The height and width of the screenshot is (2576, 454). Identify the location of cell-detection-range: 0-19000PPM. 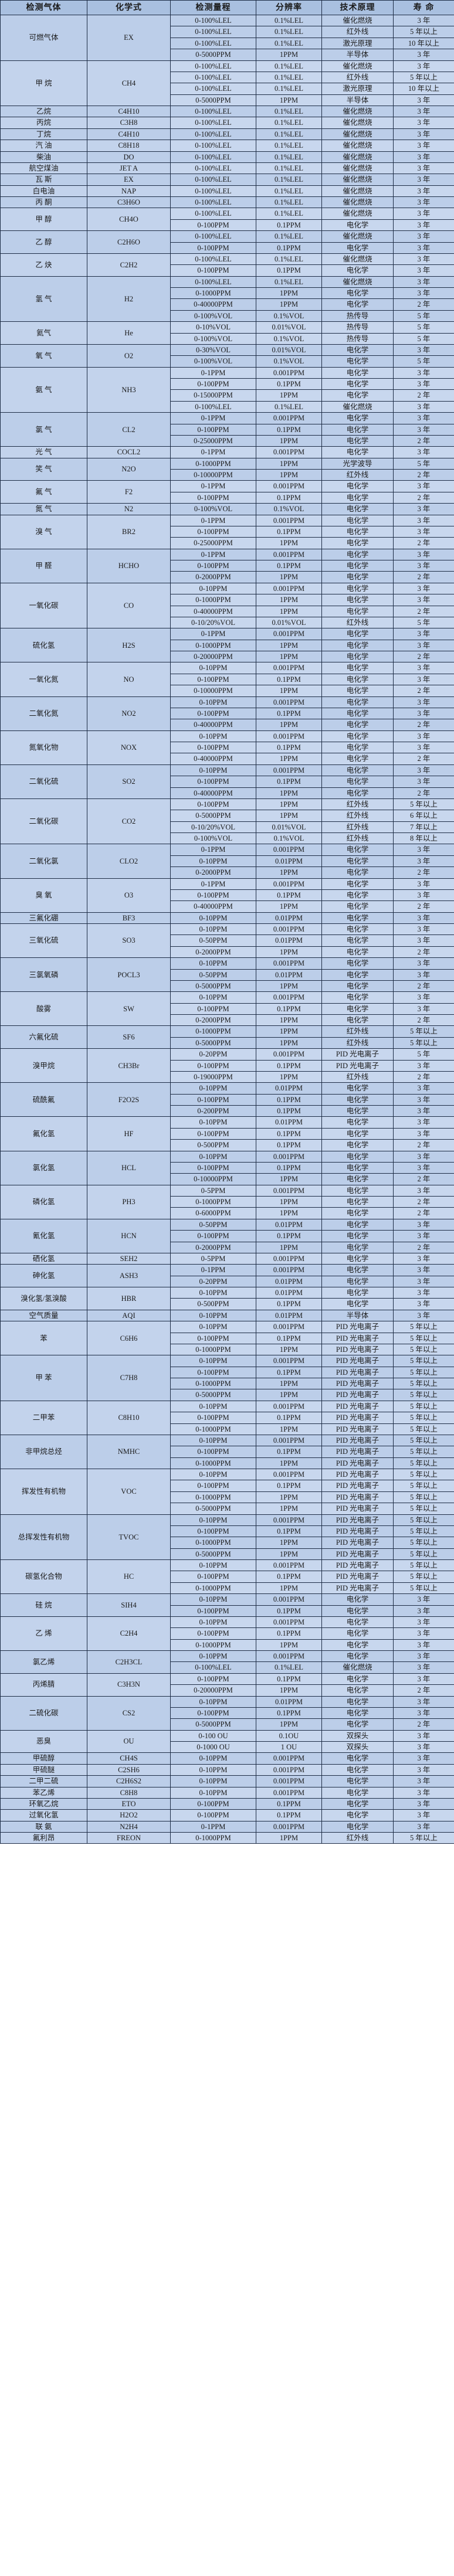
(213, 1076).